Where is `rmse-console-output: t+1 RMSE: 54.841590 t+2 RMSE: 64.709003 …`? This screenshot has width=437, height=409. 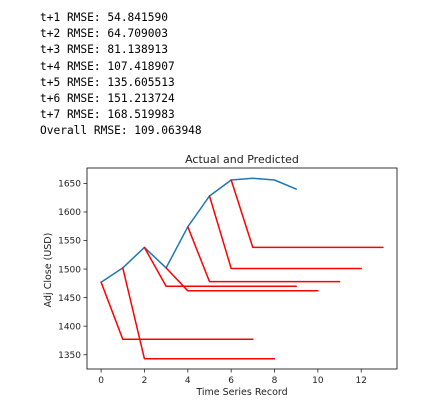 rmse-console-output: t+1 RMSE: 54.841590 t+2 RMSE: 64.709003 … is located at coordinates (121, 75).